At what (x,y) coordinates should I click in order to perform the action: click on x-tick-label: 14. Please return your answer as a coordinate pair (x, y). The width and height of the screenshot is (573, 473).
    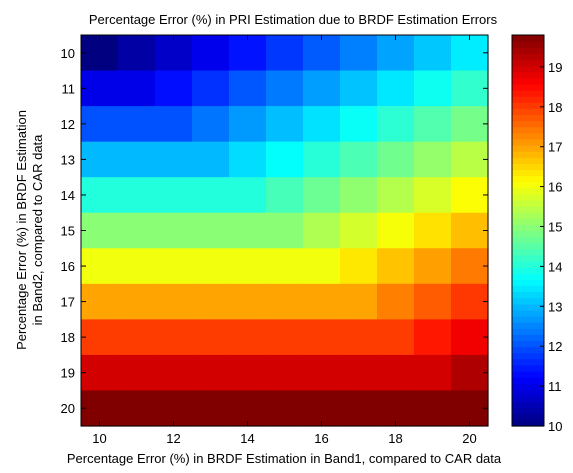
    Looking at the image, I should click on (247, 438).